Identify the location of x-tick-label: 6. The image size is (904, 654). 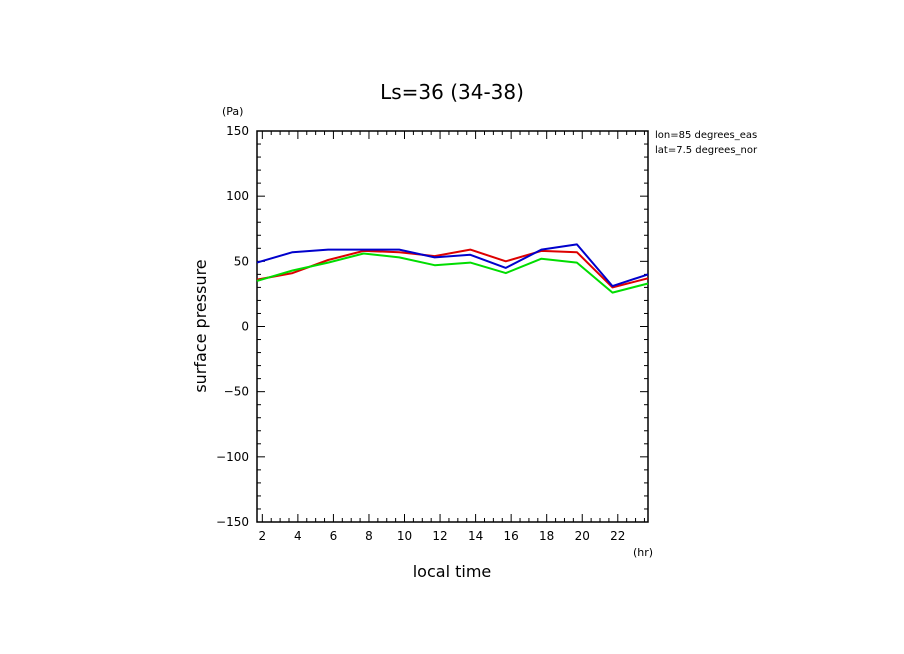
(334, 536).